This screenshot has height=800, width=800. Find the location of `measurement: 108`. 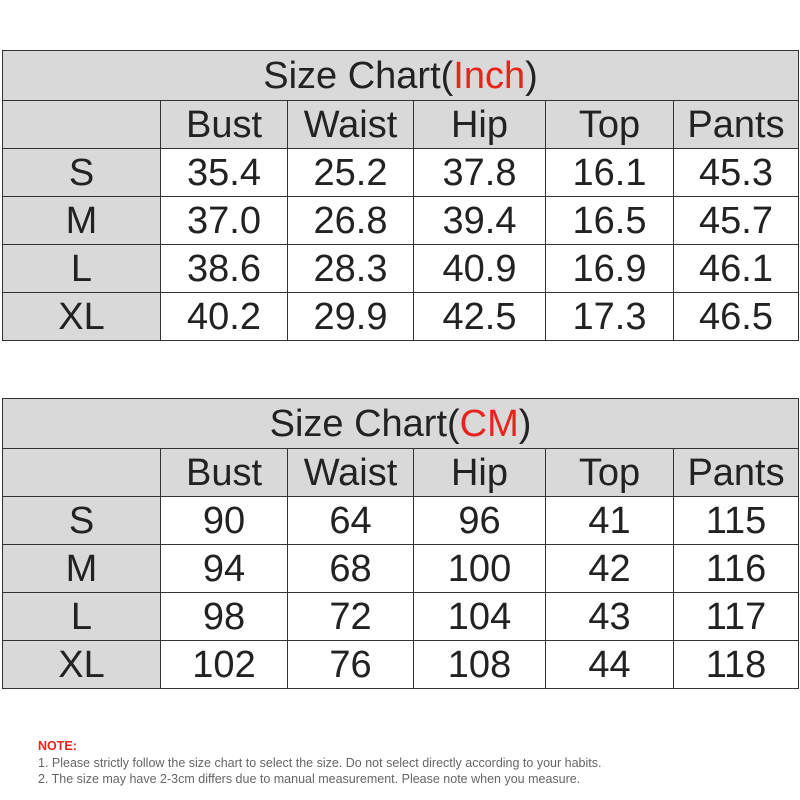

measurement: 108 is located at coordinates (479, 664).